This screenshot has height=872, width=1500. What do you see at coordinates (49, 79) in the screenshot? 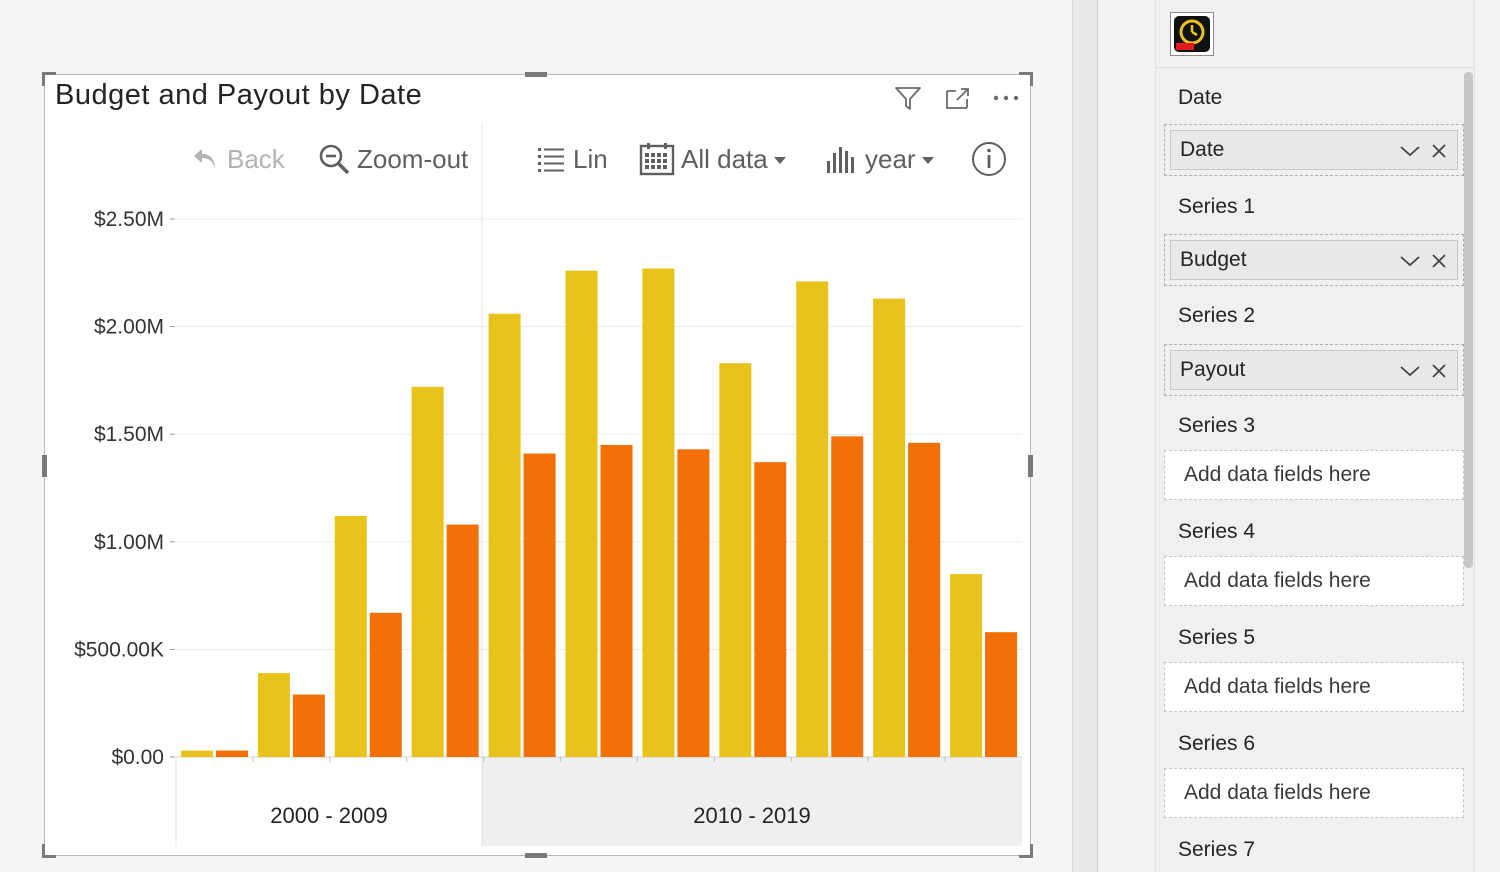
I see `resize-handle-top-left` at bounding box center [49, 79].